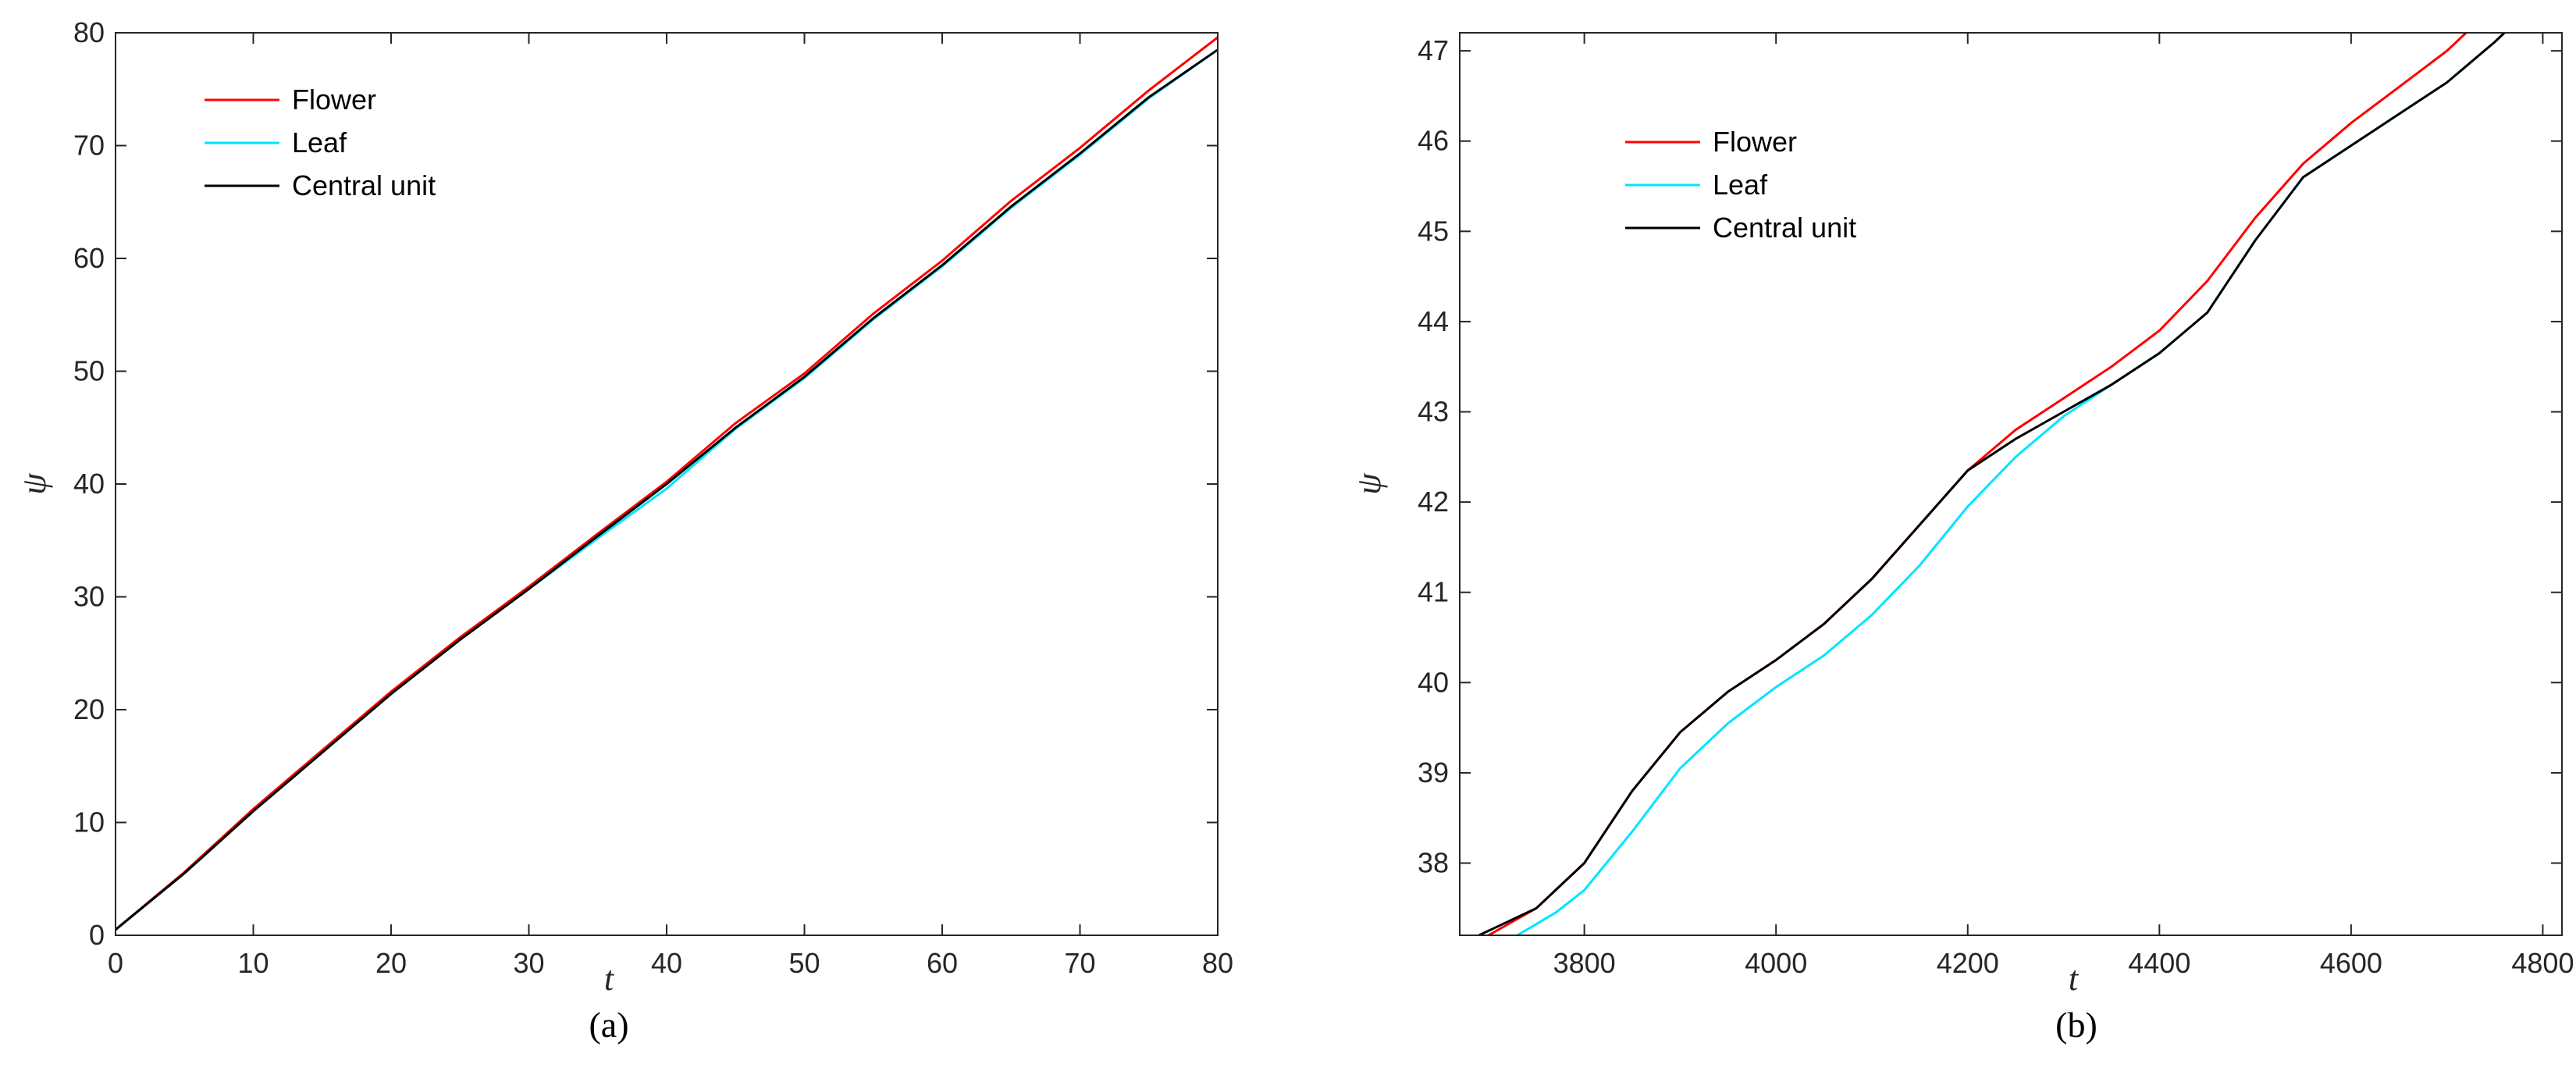 The image size is (2576, 1068). I want to click on y-tick-label: 70, so click(89, 146).